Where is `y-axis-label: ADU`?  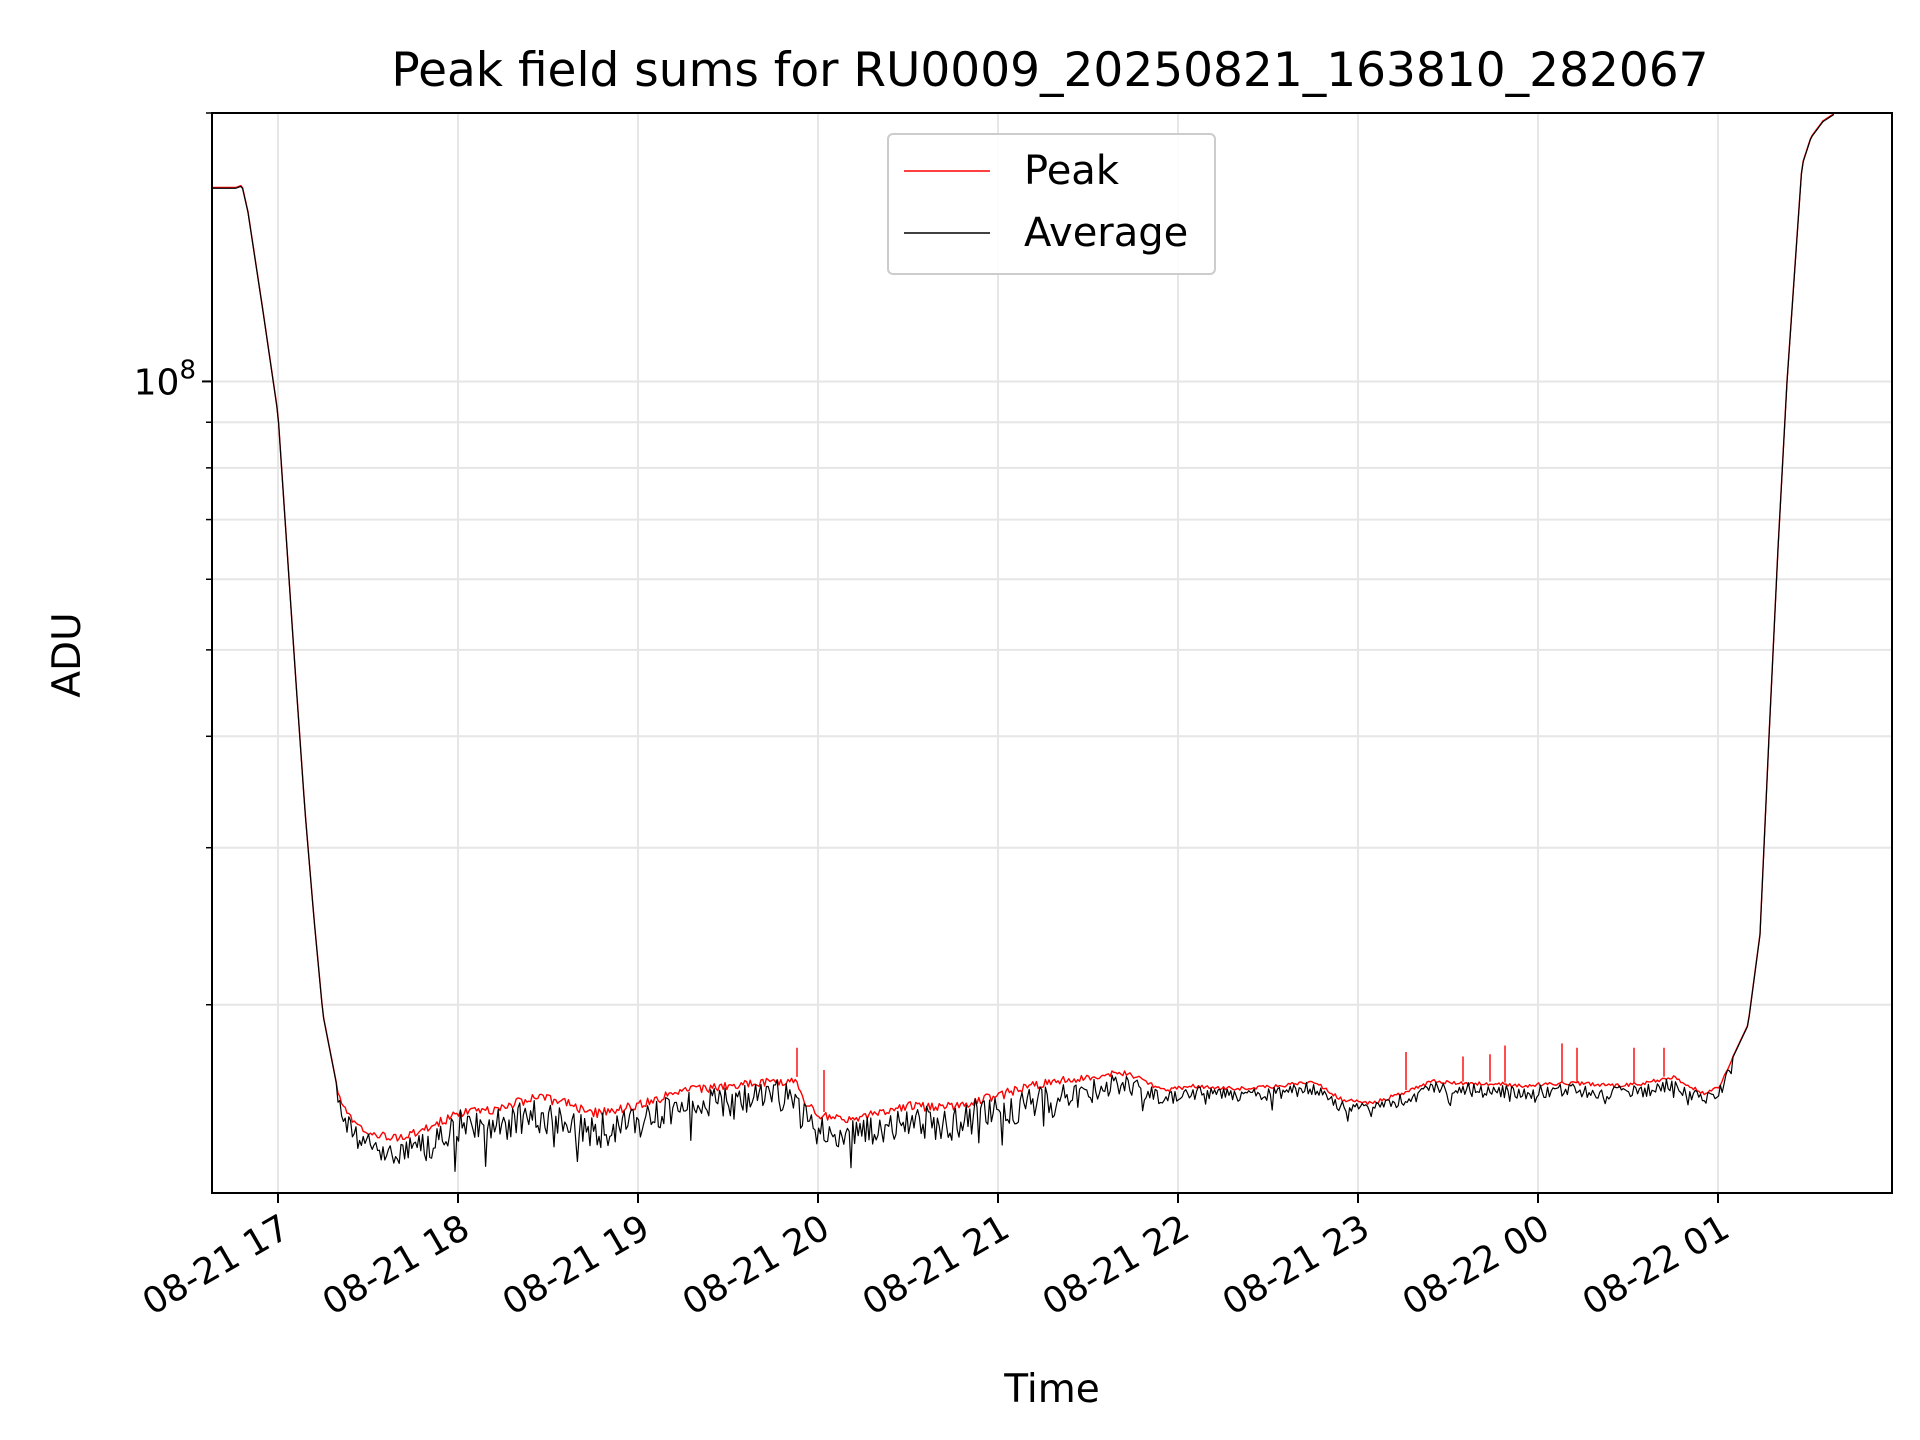 y-axis-label: ADU is located at coordinates (67, 654).